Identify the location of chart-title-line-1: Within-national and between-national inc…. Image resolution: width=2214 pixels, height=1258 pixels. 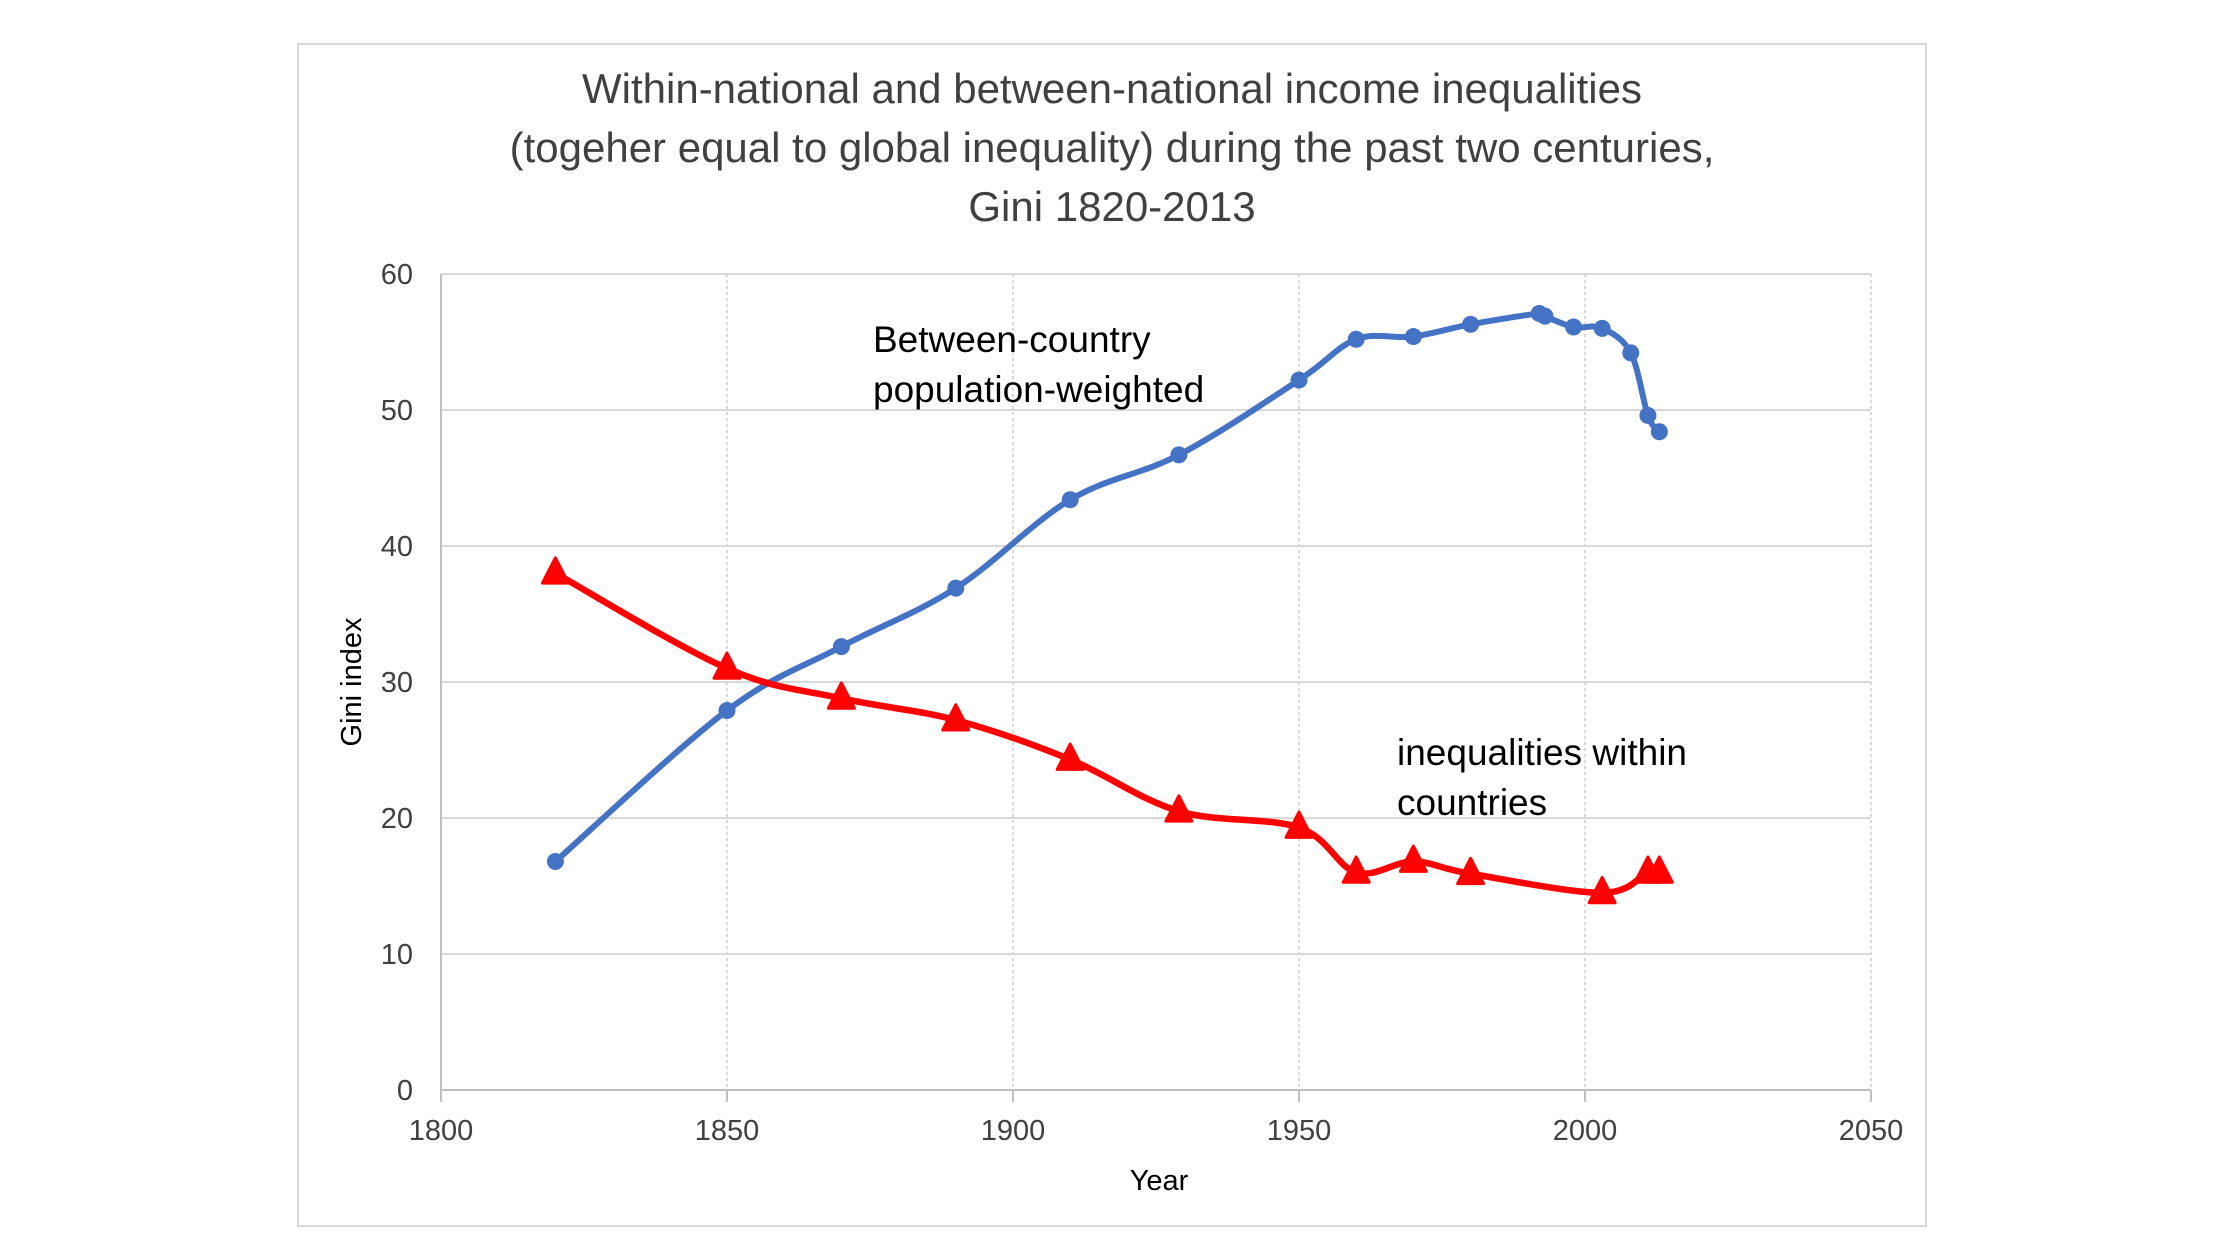
(1112, 88).